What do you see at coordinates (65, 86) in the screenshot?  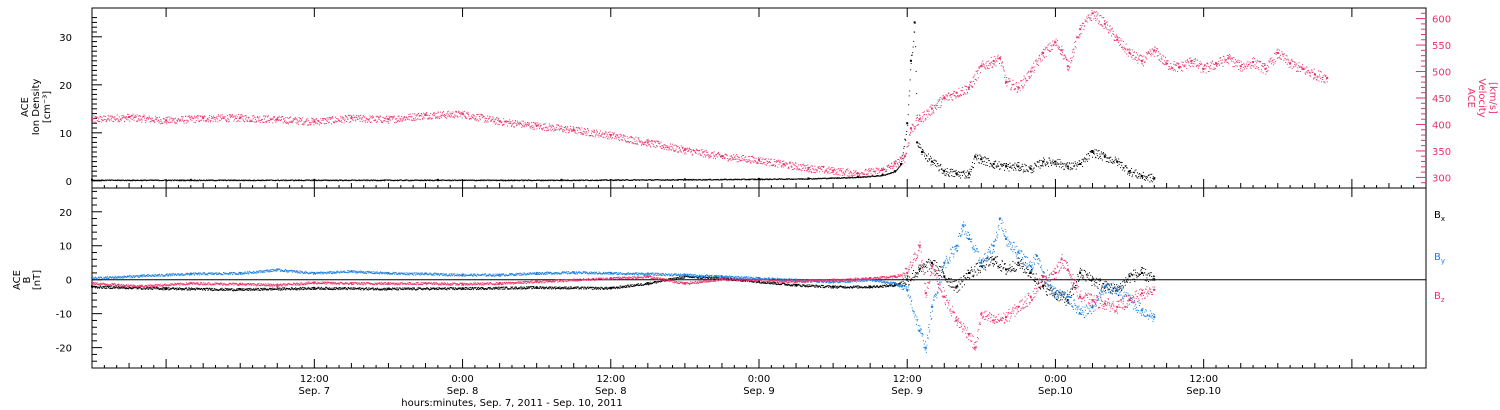 I see `density-tick-label: 20` at bounding box center [65, 86].